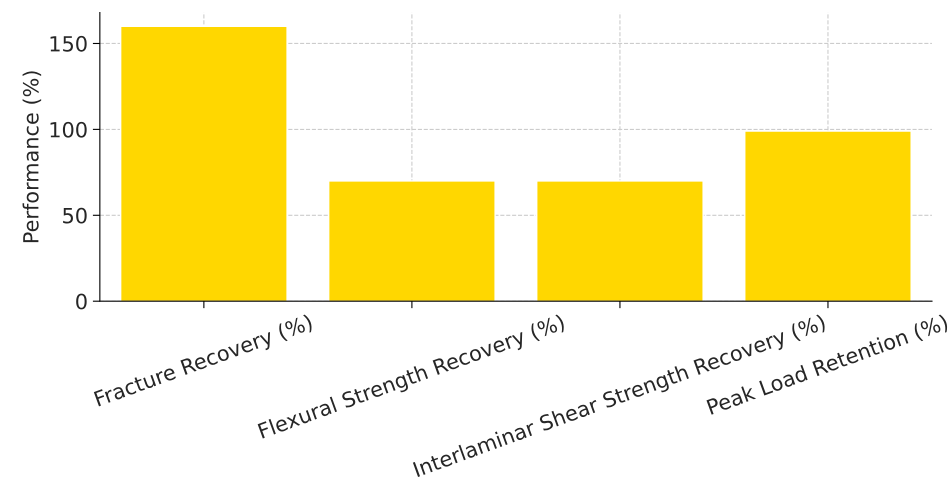  What do you see at coordinates (32, 156) in the screenshot?
I see `y-axis-title: Performance (%)` at bounding box center [32, 156].